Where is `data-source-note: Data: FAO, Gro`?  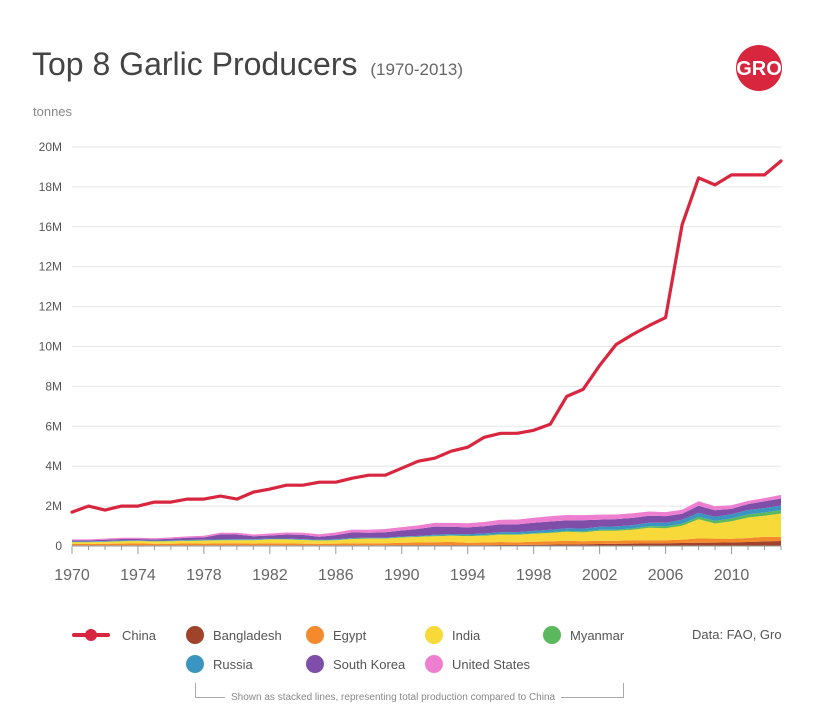
data-source-note: Data: FAO, Gro is located at coordinates (737, 634).